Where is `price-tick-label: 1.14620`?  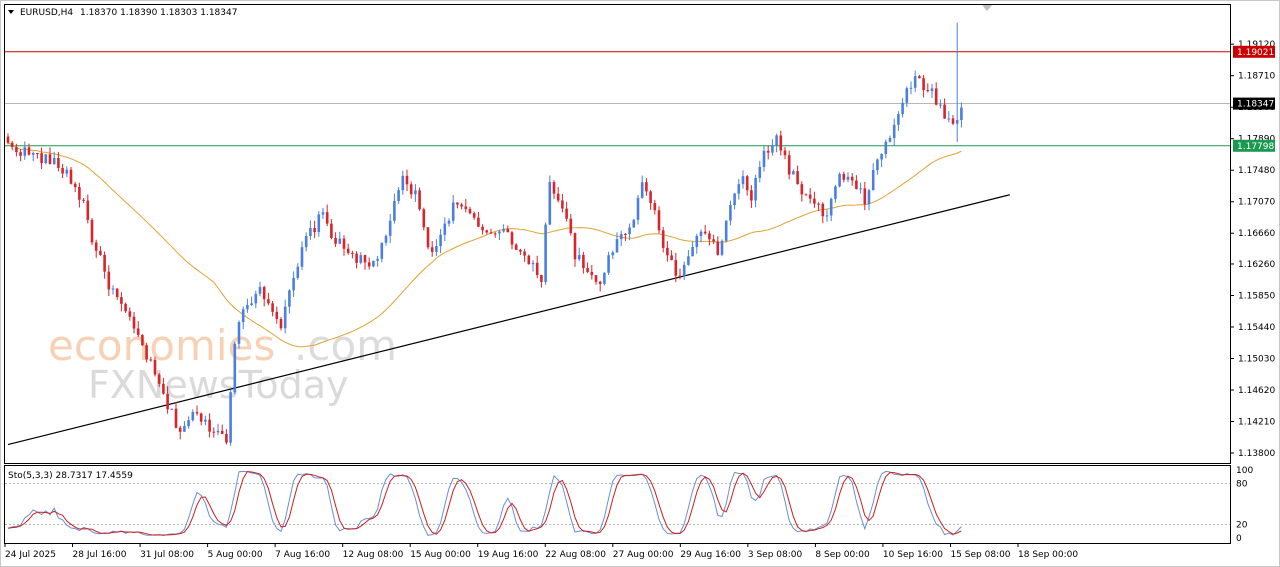 price-tick-label: 1.14620 is located at coordinates (1256, 391).